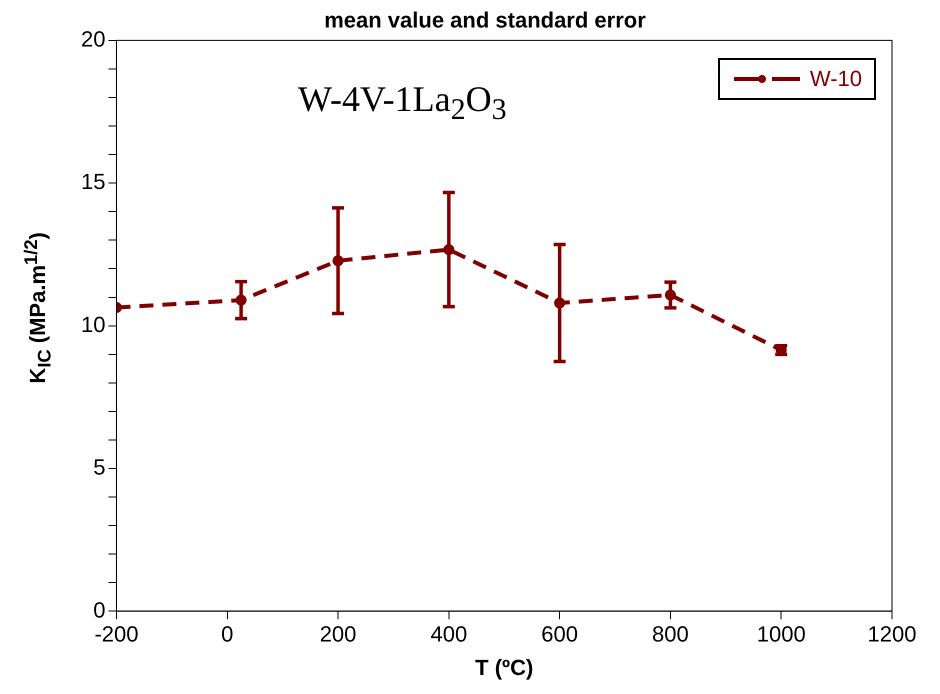 The height and width of the screenshot is (694, 940). What do you see at coordinates (99, 467) in the screenshot?
I see `y-tick-label: 5` at bounding box center [99, 467].